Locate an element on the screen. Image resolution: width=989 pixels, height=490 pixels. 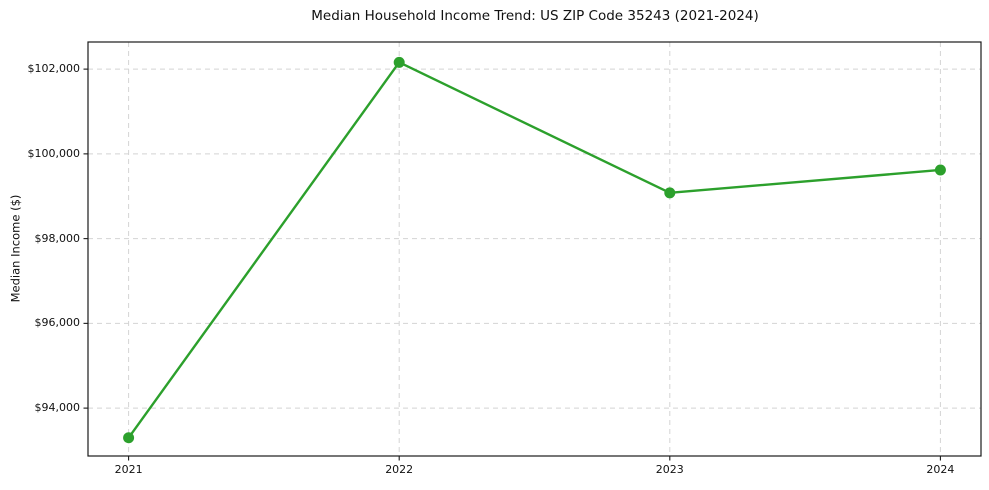
x-tick-label: 2022 is located at coordinates (399, 469).